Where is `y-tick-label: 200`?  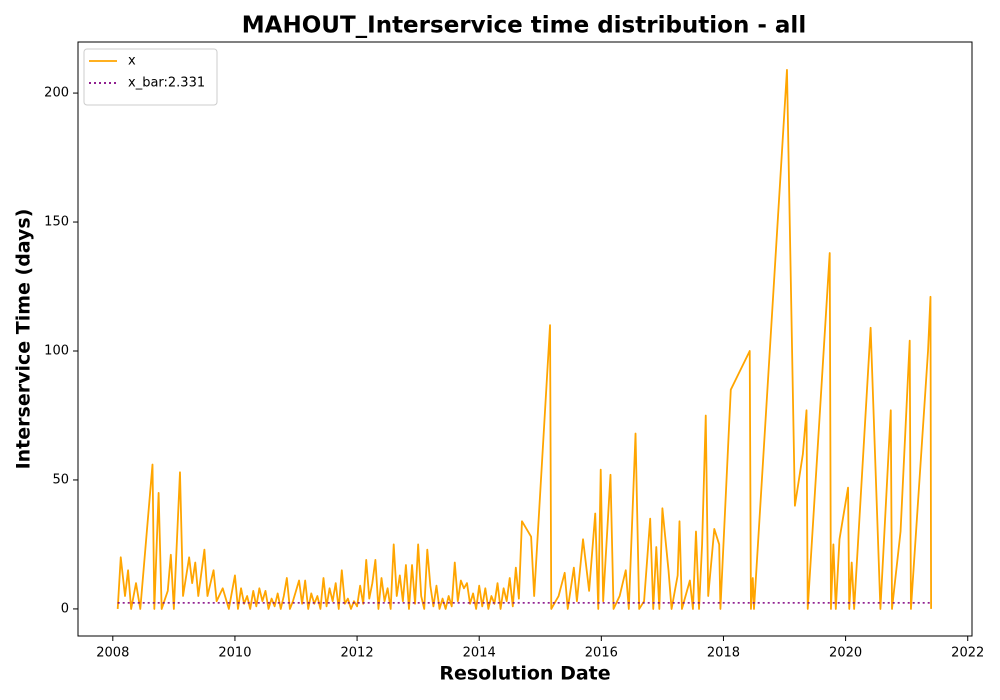
y-tick-label: 200 is located at coordinates (56, 93).